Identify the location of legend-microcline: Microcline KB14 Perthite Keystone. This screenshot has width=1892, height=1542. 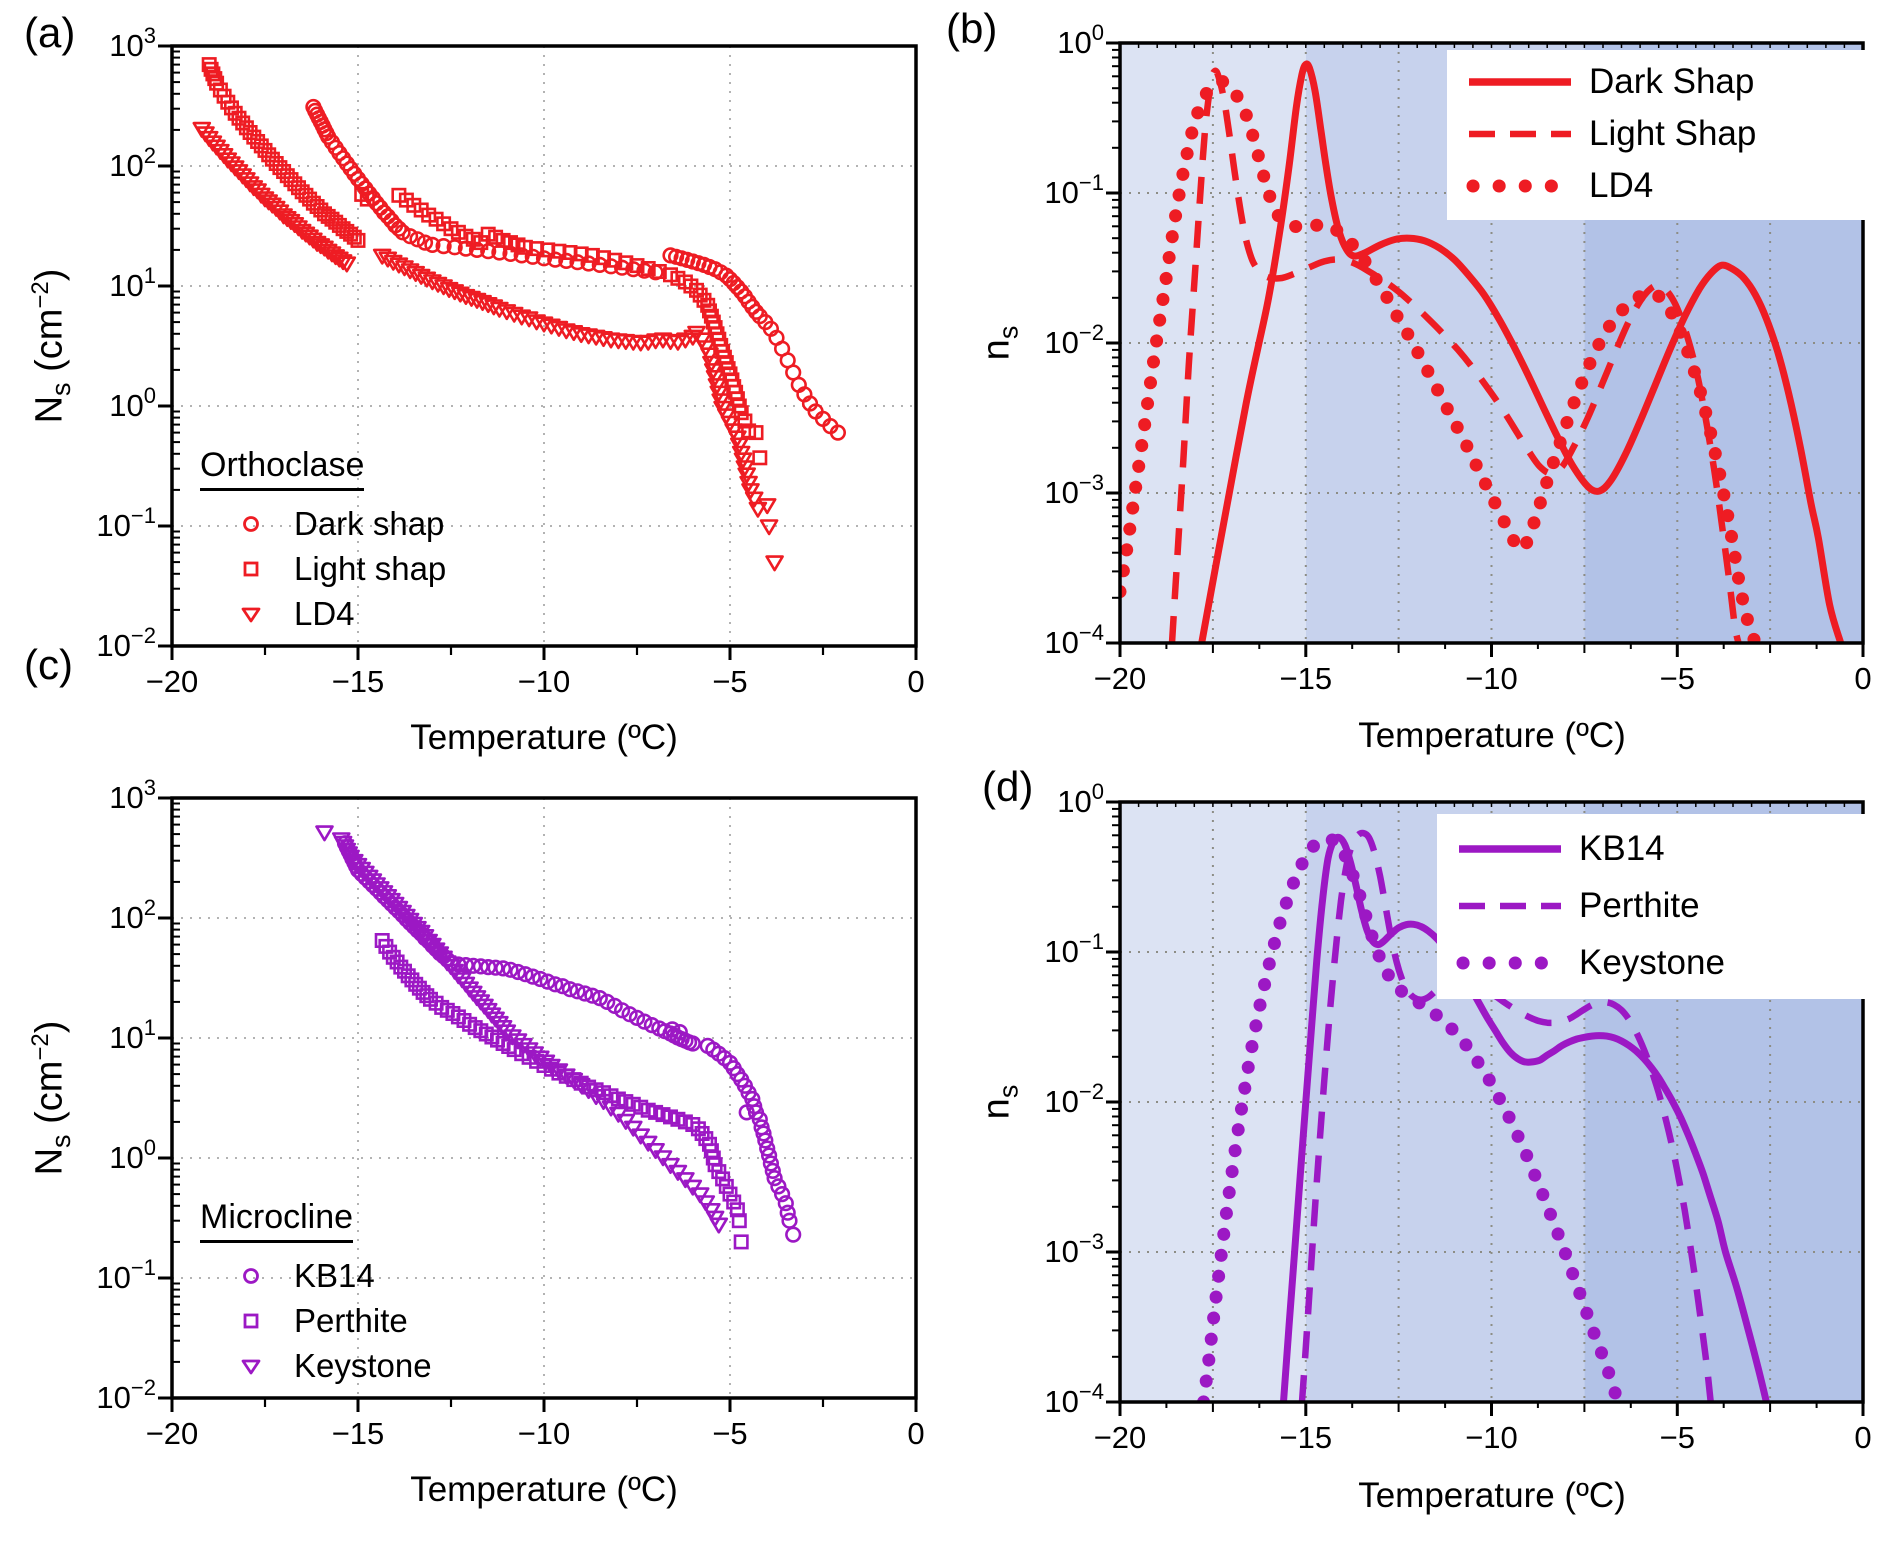
(316, 1293).